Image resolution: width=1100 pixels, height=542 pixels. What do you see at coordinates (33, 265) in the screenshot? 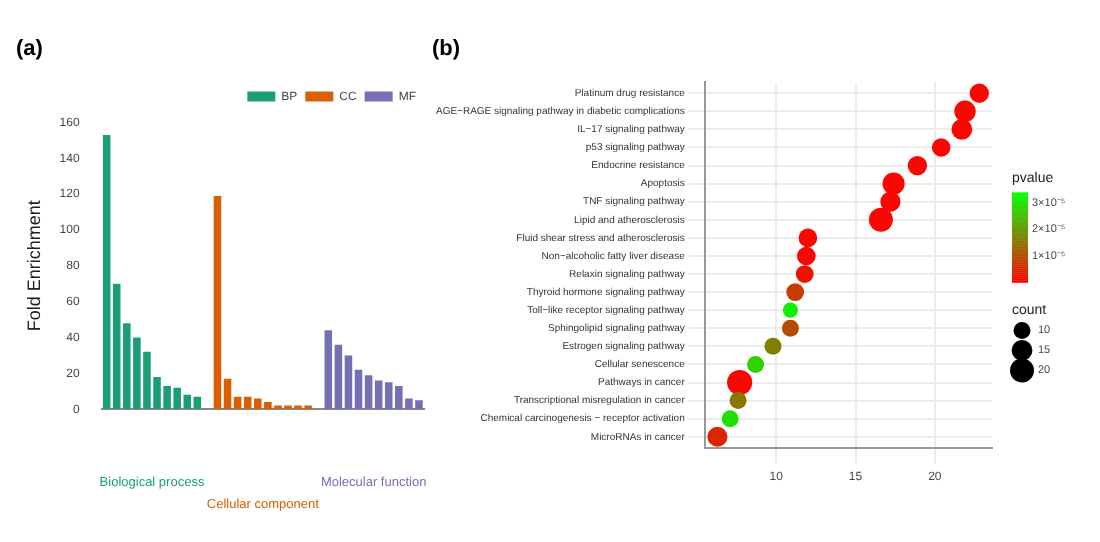
I see `y-axis-title: Fold Enrichment` at bounding box center [33, 265].